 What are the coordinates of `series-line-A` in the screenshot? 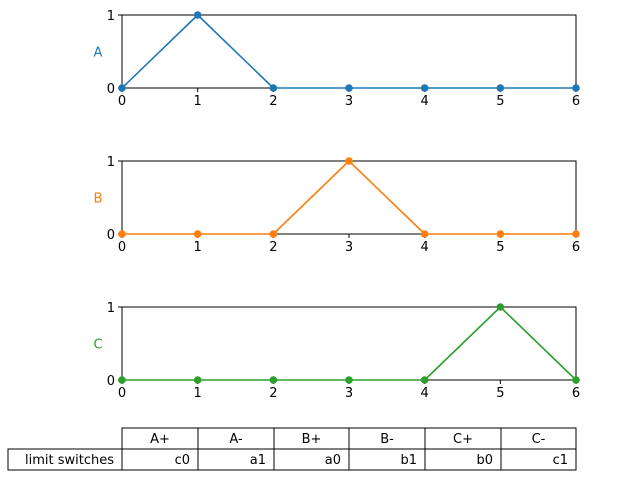 It's located at (348, 51).